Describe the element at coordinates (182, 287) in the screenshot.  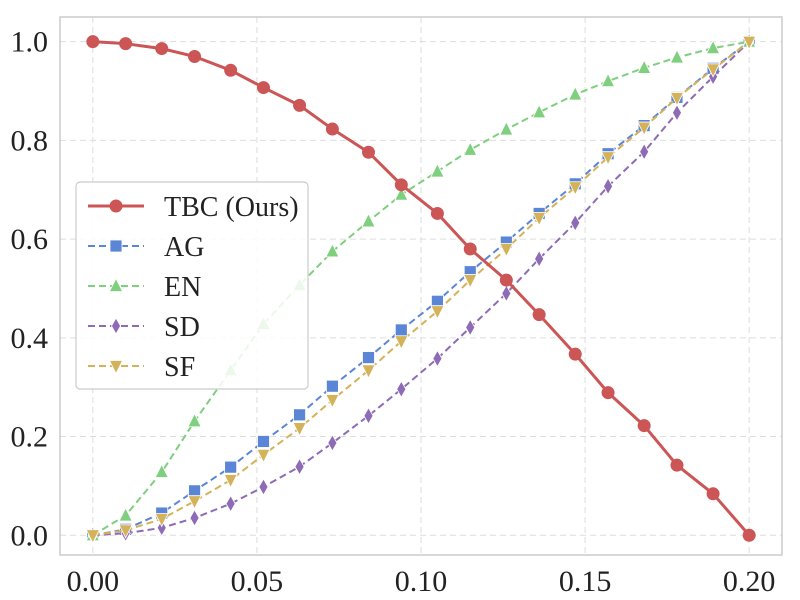
I see `legend-label: EN` at that location.